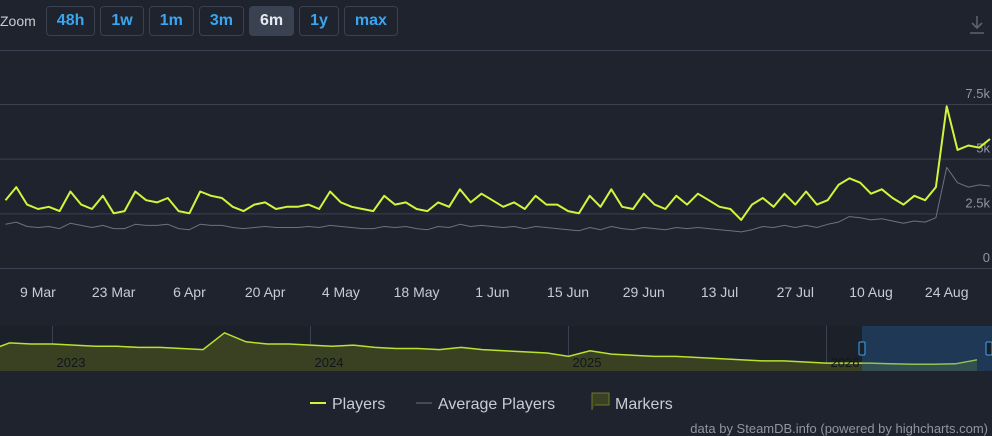  What do you see at coordinates (18, 21) in the screenshot?
I see `zoom-label: Zoom` at bounding box center [18, 21].